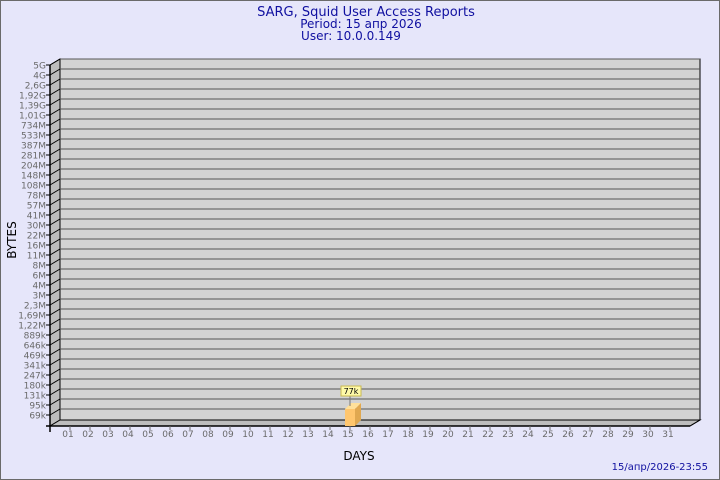 This screenshot has width=720, height=480. What do you see at coordinates (107, 435) in the screenshot?
I see `x-tick-label: 03` at bounding box center [107, 435].